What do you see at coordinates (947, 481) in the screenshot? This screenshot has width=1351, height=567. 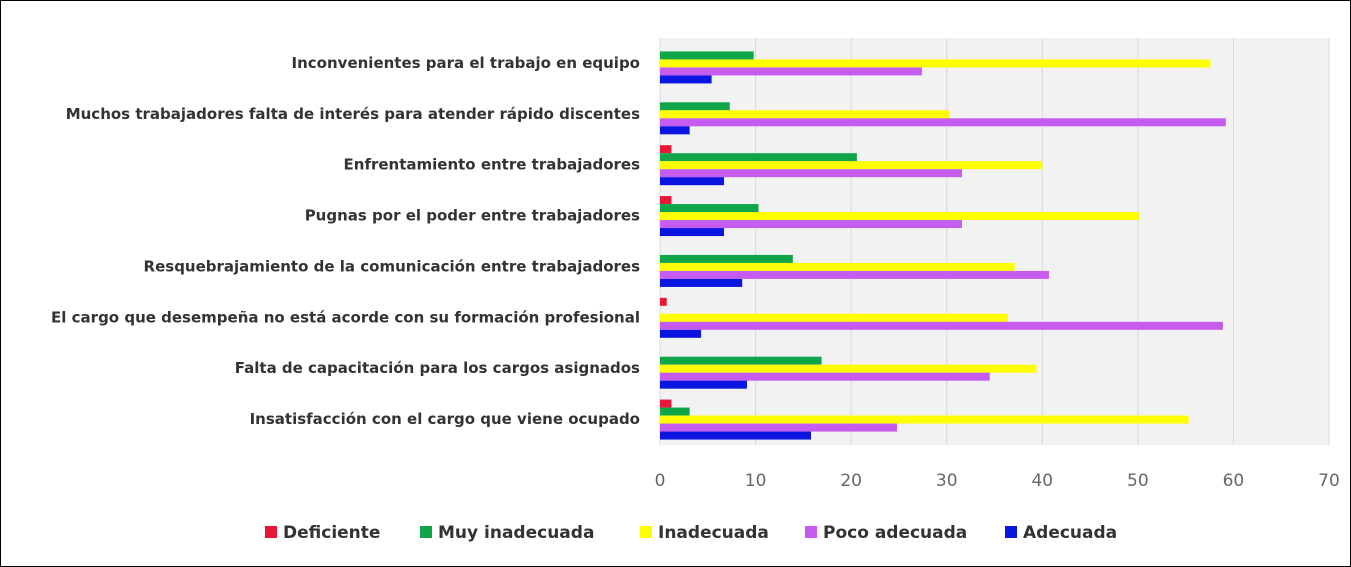 I see `x-tick-label: 30` at bounding box center [947, 481].